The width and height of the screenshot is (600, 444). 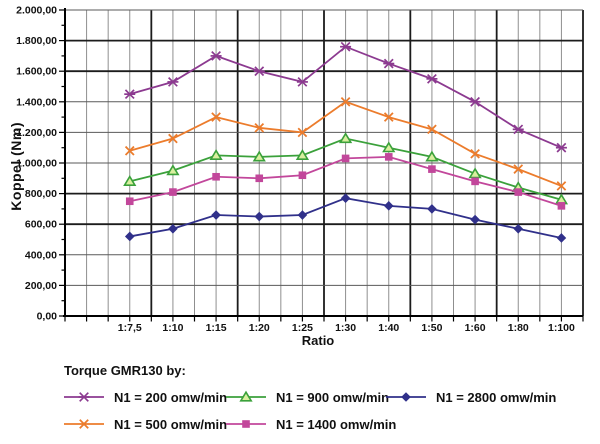 I want to click on svg-text: 1:30, so click(x=345, y=328).